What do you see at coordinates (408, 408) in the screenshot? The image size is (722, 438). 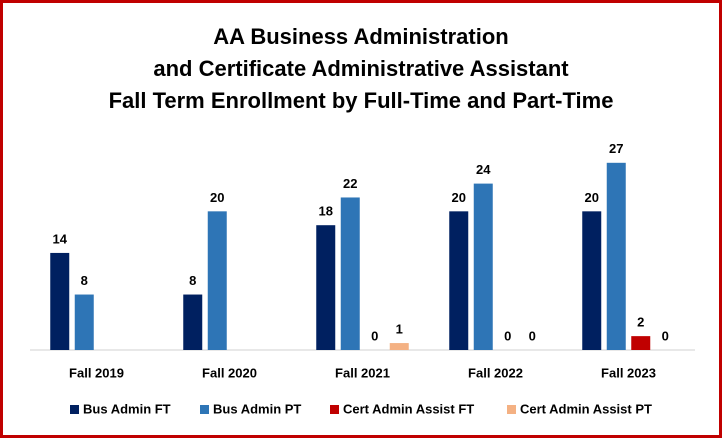 I see `legend-label: Cert Admin Assist FT` at bounding box center [408, 408].